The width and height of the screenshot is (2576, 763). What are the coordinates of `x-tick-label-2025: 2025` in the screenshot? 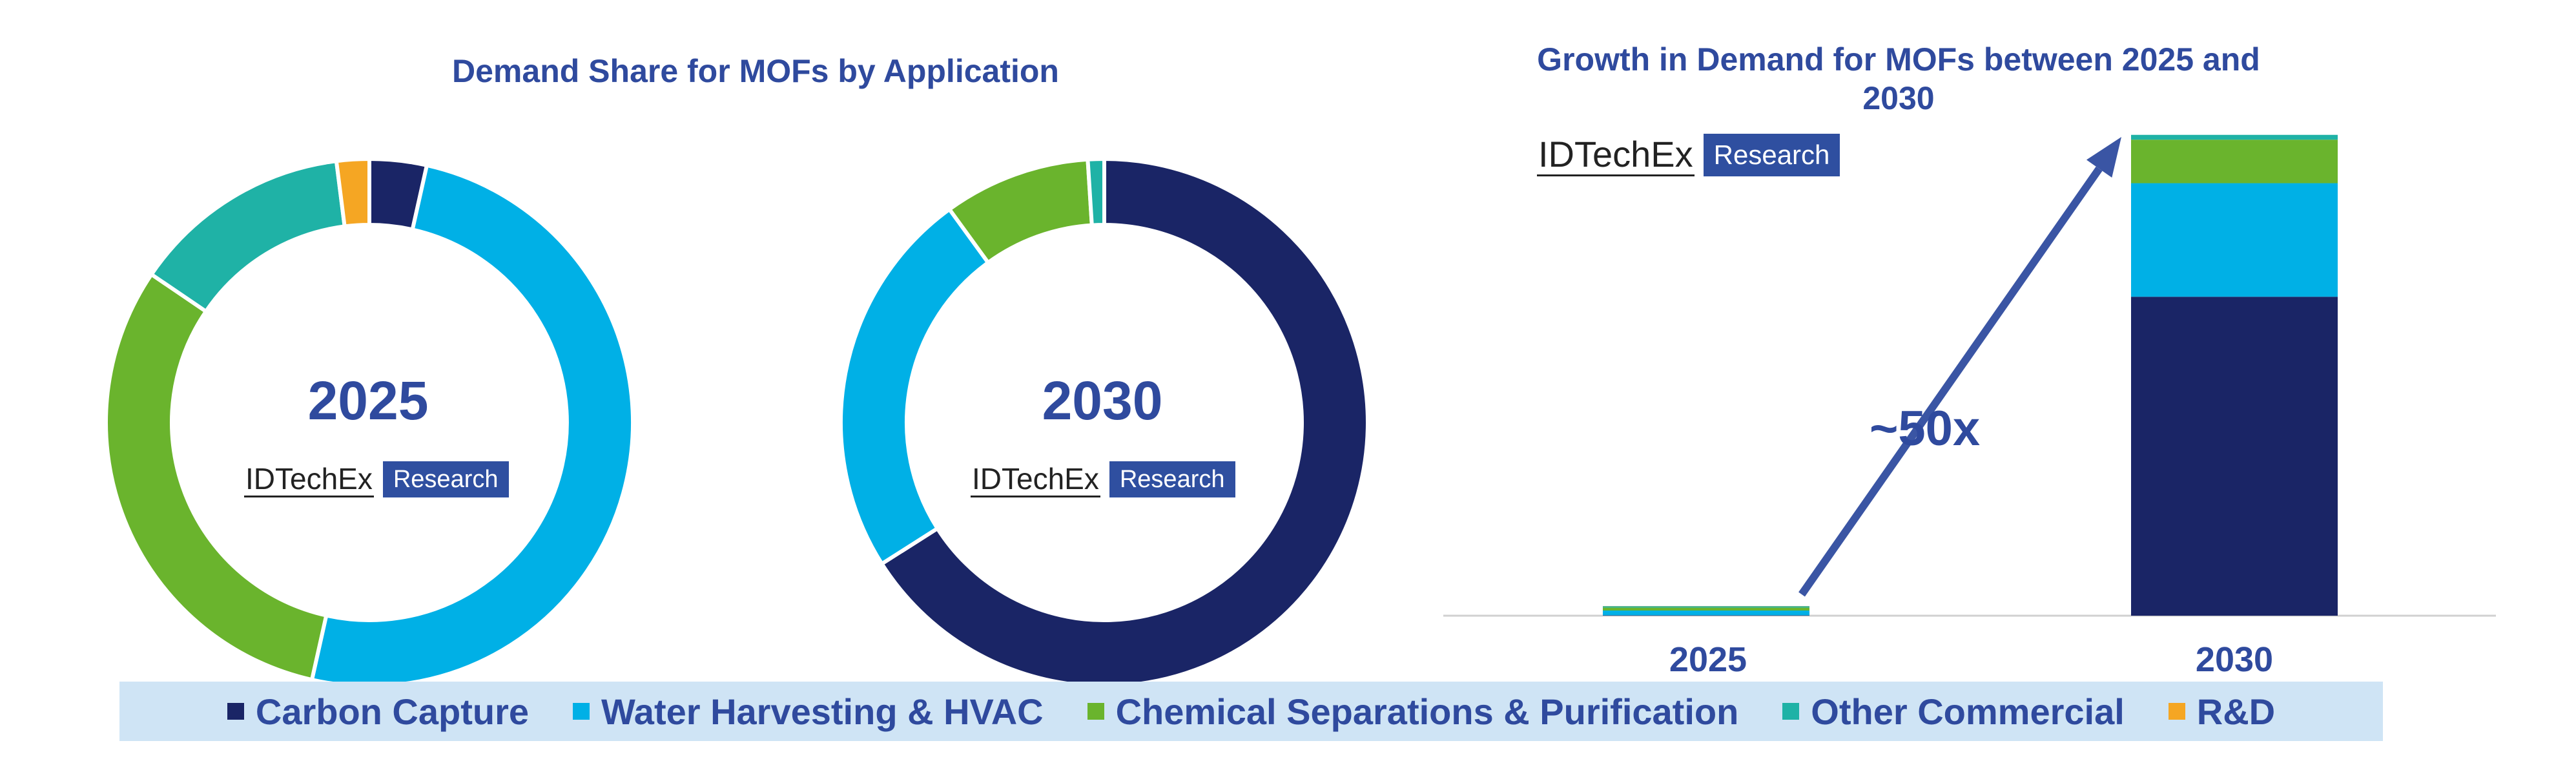 It's located at (1708, 659).